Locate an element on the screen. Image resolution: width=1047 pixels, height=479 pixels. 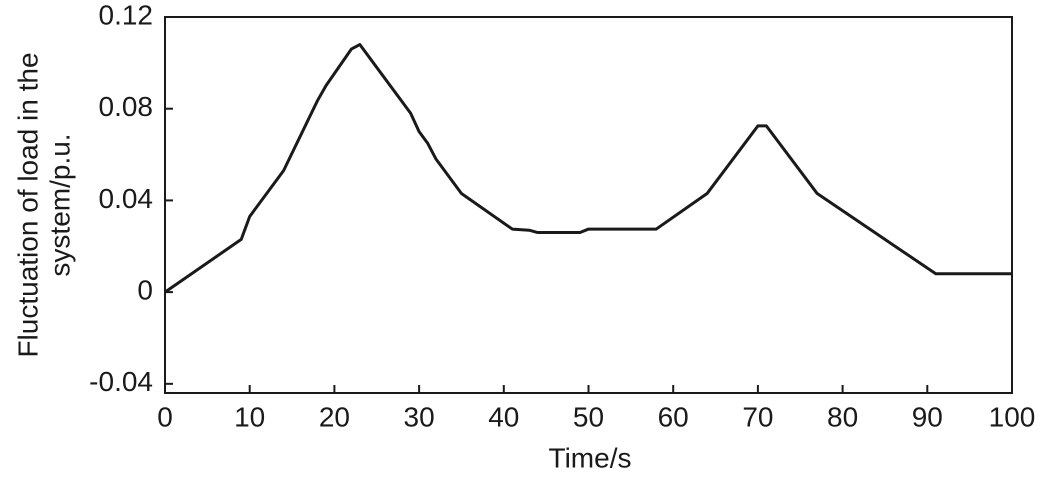
x-tick-label: 80 is located at coordinates (842, 416).